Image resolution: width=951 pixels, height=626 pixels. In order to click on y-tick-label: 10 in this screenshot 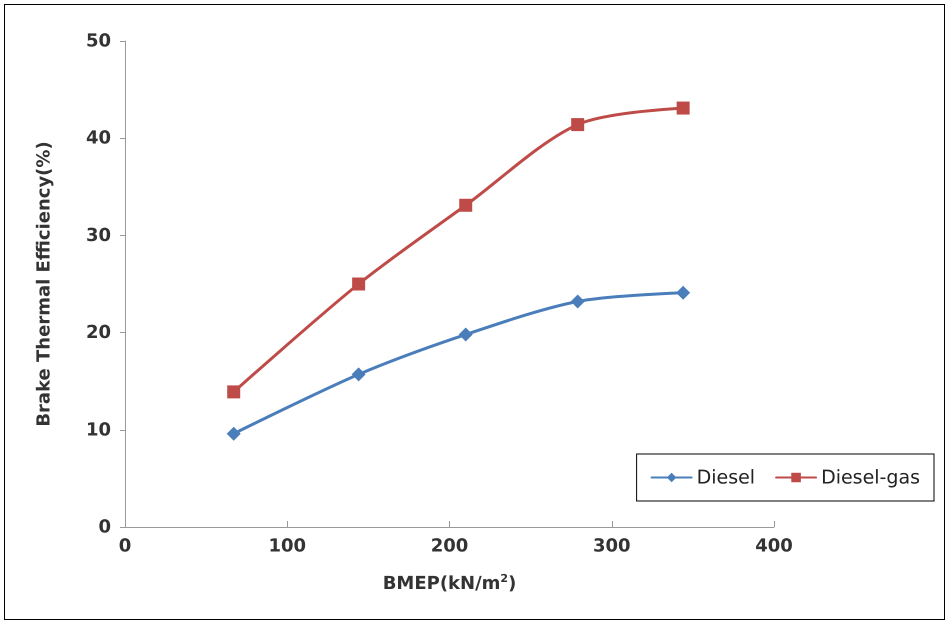, I will do `click(98, 429)`.